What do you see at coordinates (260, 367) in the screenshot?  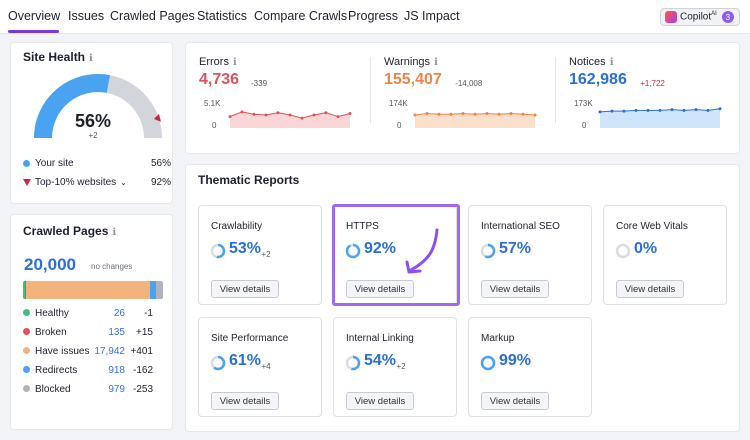 I see `report-site-performance: Site Performance 61% +4 View details` at bounding box center [260, 367].